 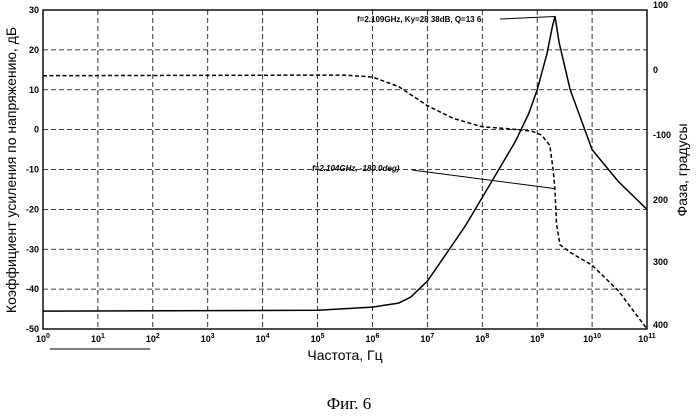 I want to click on y-right-tick-label: 400, so click(x=660, y=325).